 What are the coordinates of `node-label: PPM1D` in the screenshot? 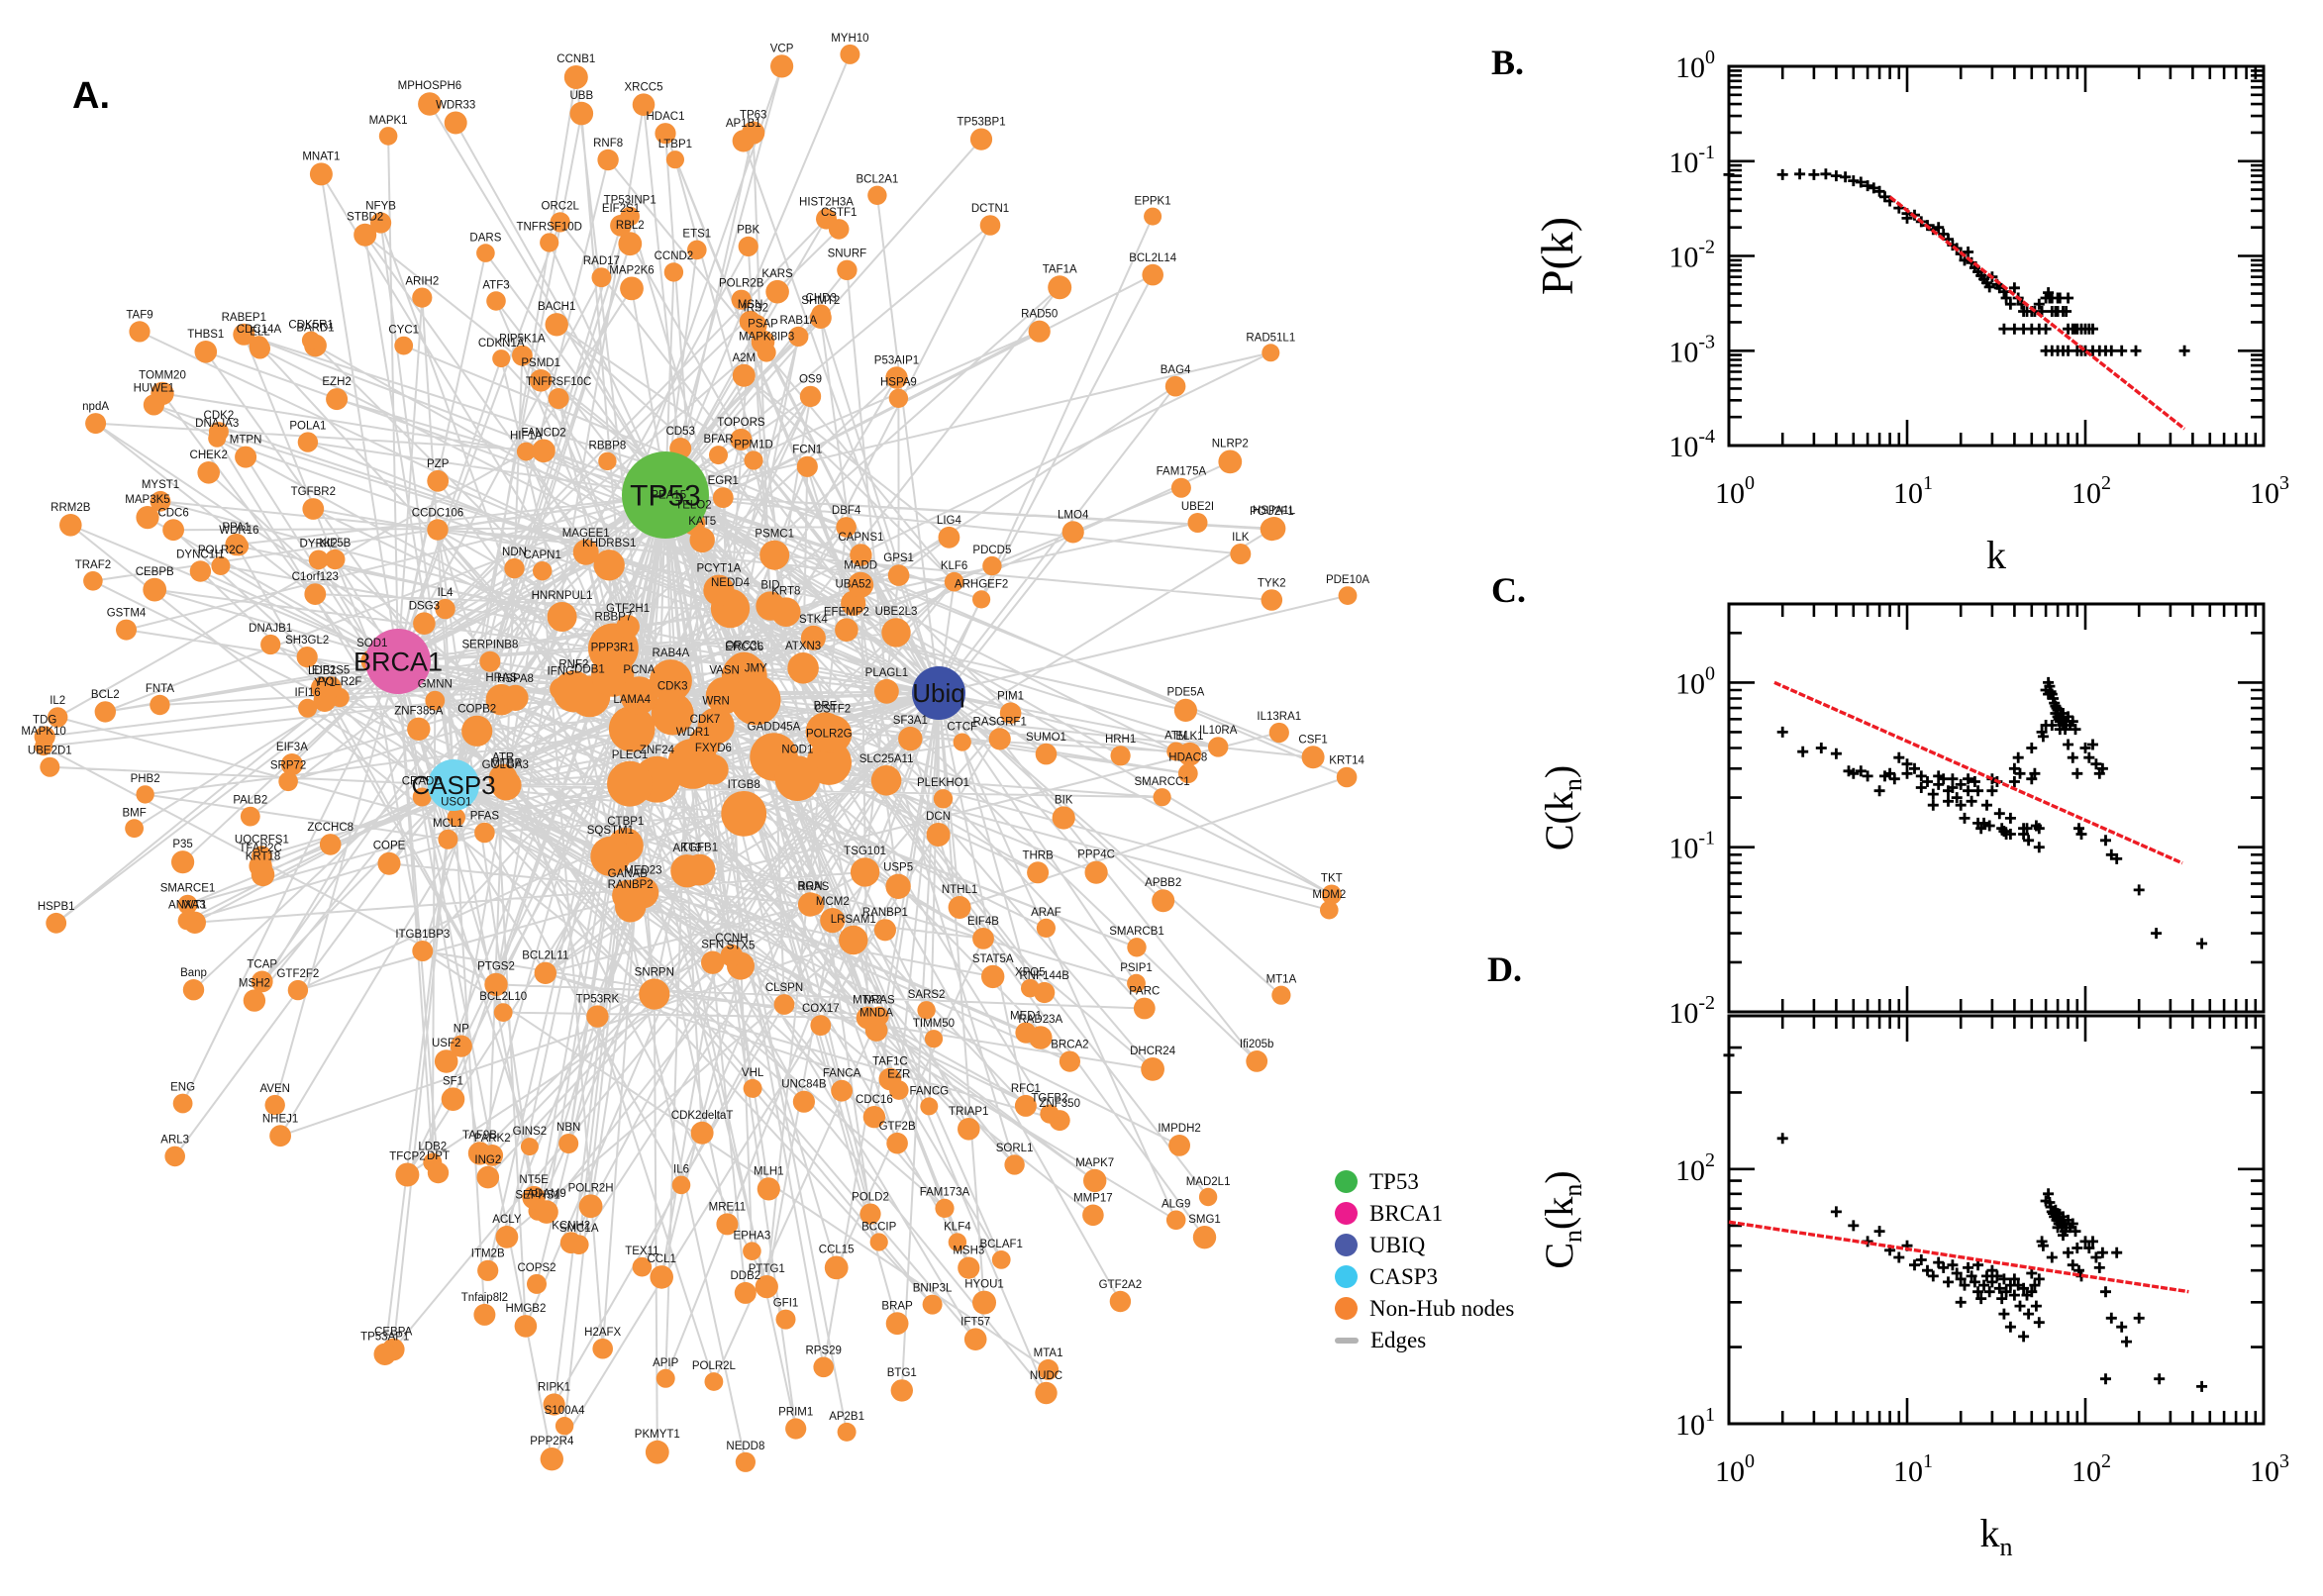 It's located at (754, 444).